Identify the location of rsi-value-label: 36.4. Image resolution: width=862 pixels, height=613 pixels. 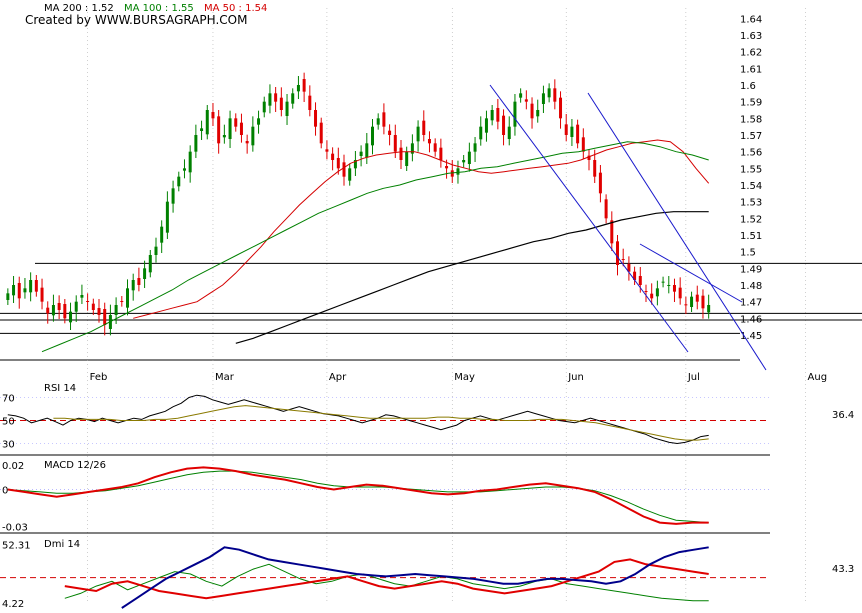
(843, 415).